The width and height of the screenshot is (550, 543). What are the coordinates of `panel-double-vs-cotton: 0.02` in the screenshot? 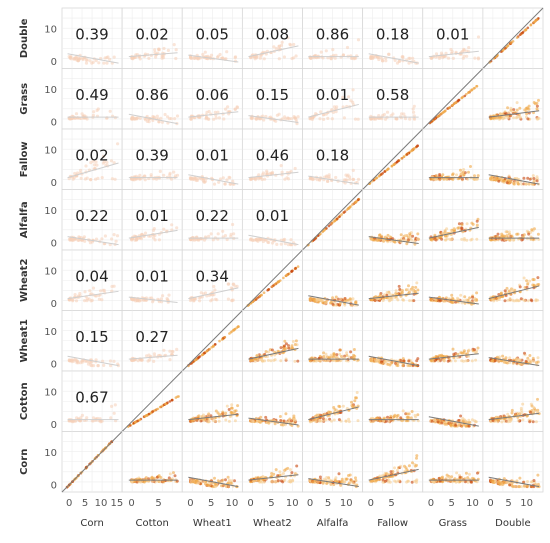 It's located at (152, 38).